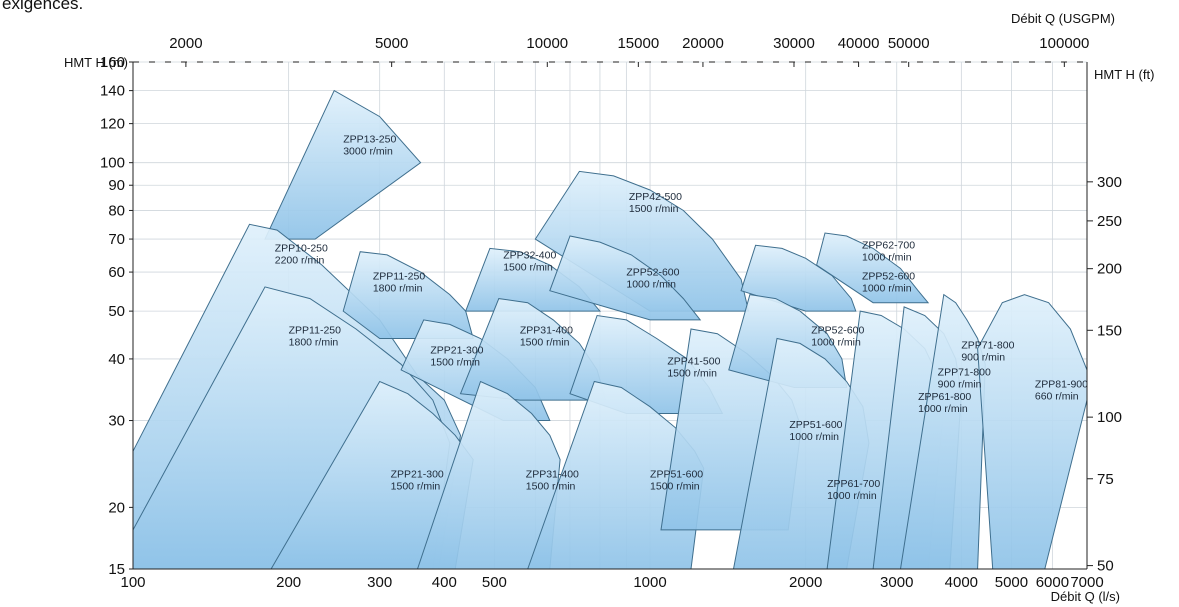 Image resolution: width=1179 pixels, height=607 pixels. Describe the element at coordinates (112, 124) in the screenshot. I see `y-tick-label: 120` at that location.